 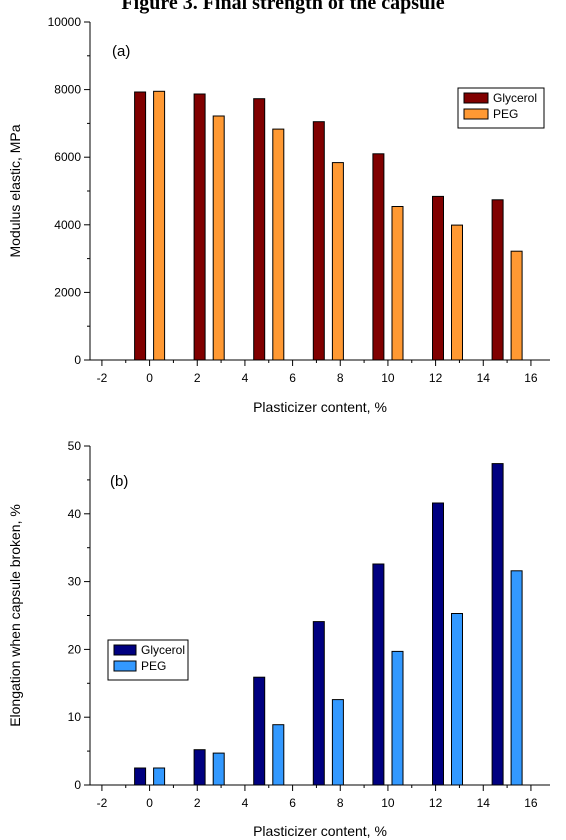 I want to click on y-tick-label: 10, so click(x=75, y=717).